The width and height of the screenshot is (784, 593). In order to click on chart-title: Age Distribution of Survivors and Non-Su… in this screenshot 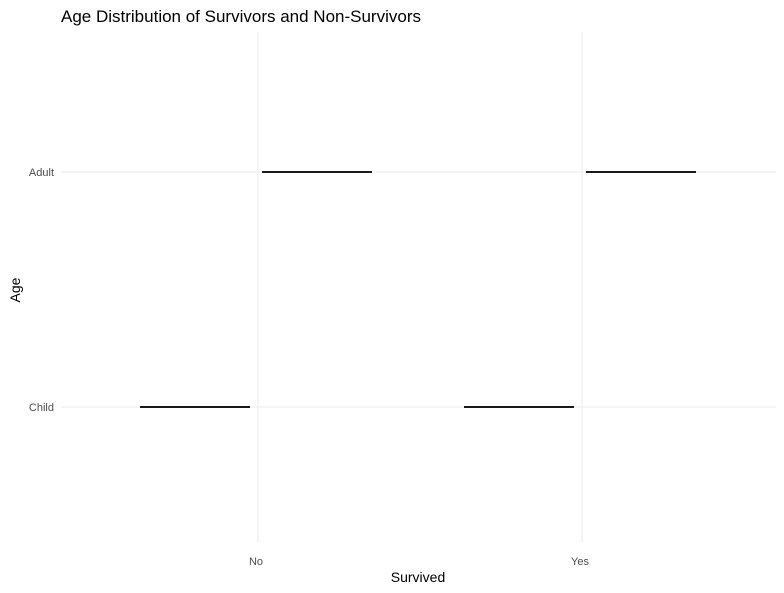, I will do `click(241, 16)`.